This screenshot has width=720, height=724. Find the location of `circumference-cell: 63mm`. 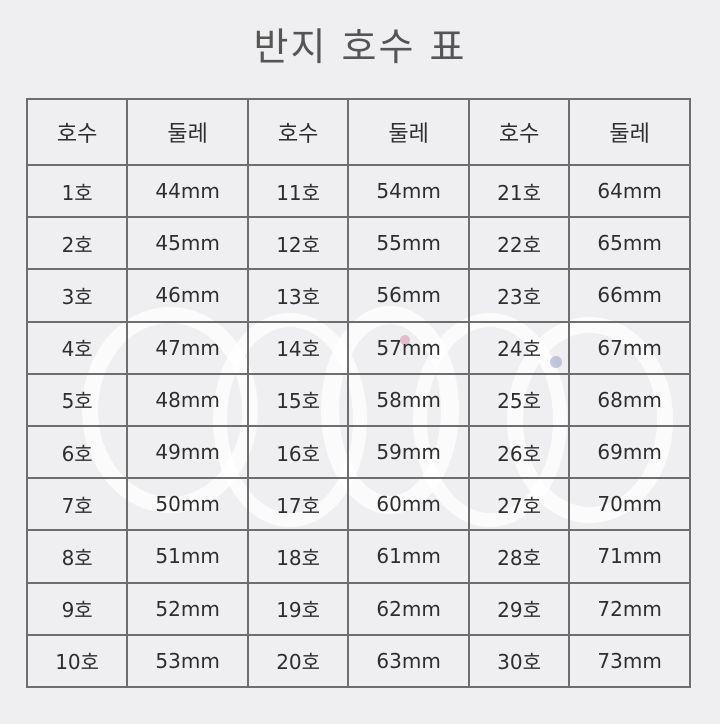

circumference-cell: 63mm is located at coordinates (408, 661).